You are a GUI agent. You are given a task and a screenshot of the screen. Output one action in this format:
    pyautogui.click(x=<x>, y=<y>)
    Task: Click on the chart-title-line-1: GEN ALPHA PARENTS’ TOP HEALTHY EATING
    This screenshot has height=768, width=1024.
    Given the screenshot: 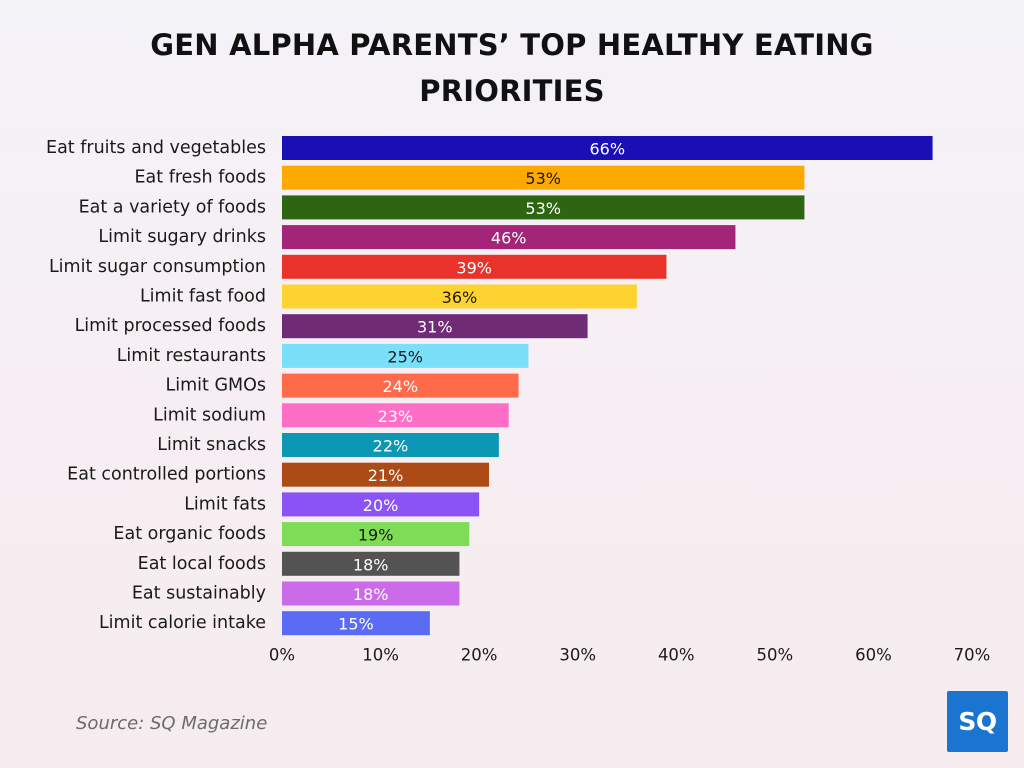 What is the action you would take?
    pyautogui.click(x=512, y=45)
    